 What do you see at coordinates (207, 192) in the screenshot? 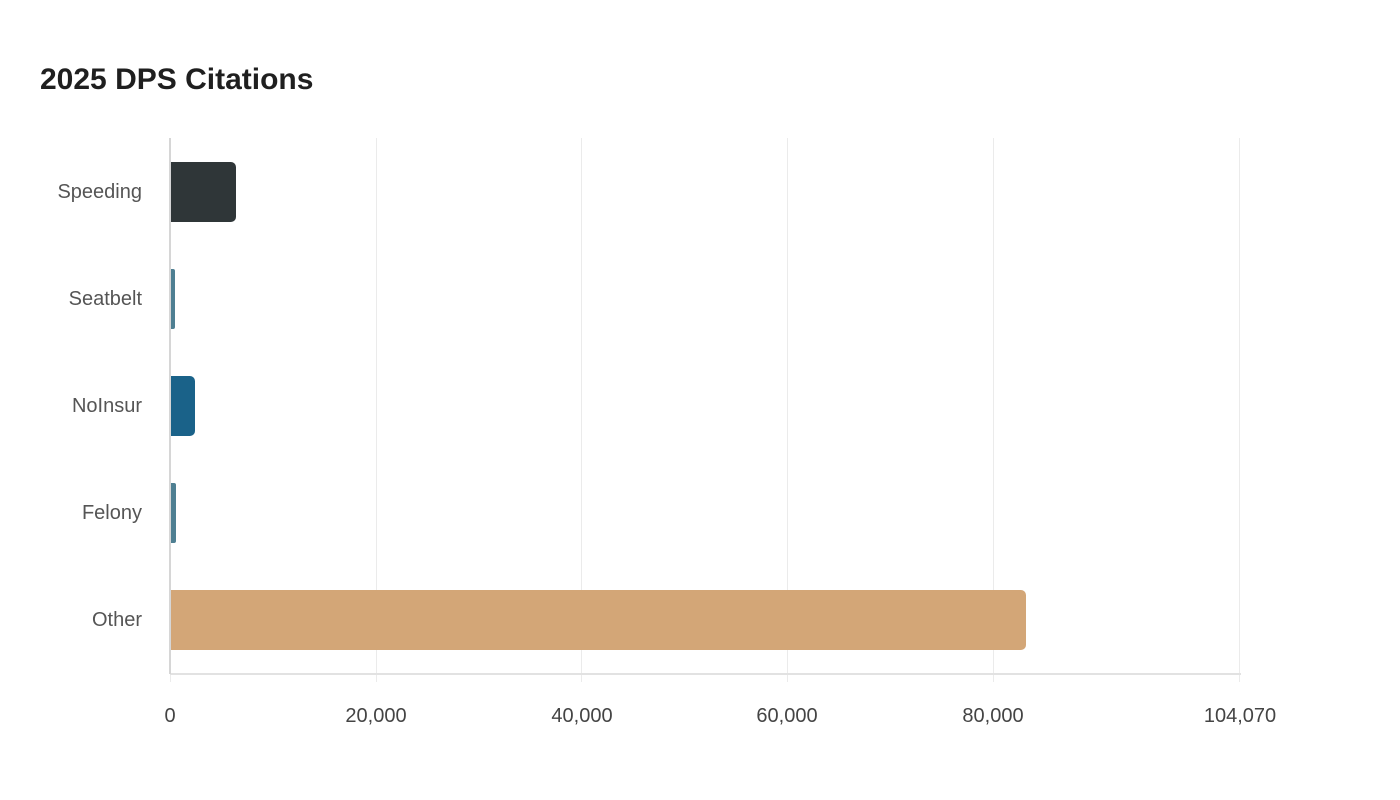
I see `bar-speeding: 6,420` at bounding box center [207, 192].